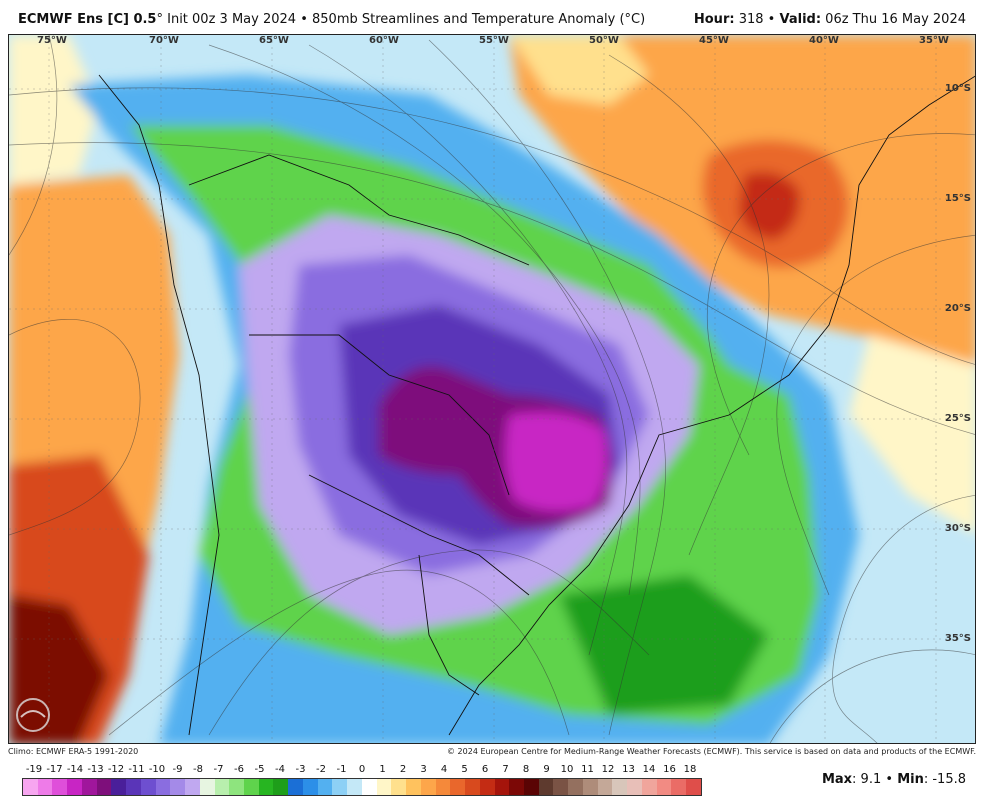  What do you see at coordinates (895, 19) in the screenshot?
I see `valid-time: 06z Thu 16 May 2024` at bounding box center [895, 19].